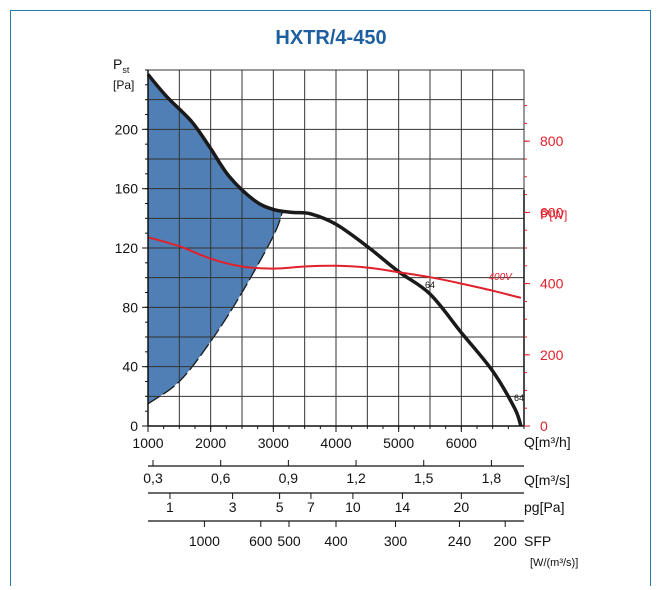 This screenshot has width=662, height=590. What do you see at coordinates (170, 507) in the screenshot?
I see `pg-scale-tick-label: 1` at bounding box center [170, 507].